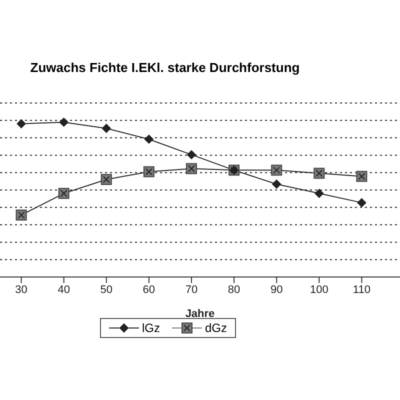  Describe the element at coordinates (151, 328) in the screenshot. I see `legend-label: lGz` at that location.